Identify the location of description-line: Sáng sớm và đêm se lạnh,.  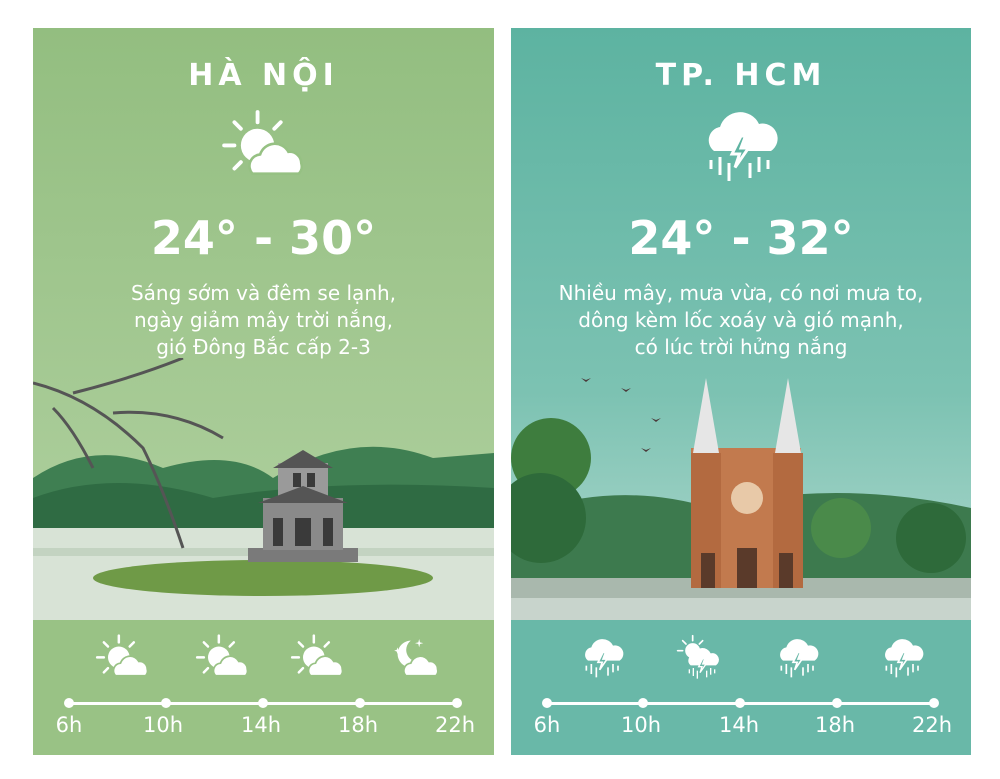
(263, 293).